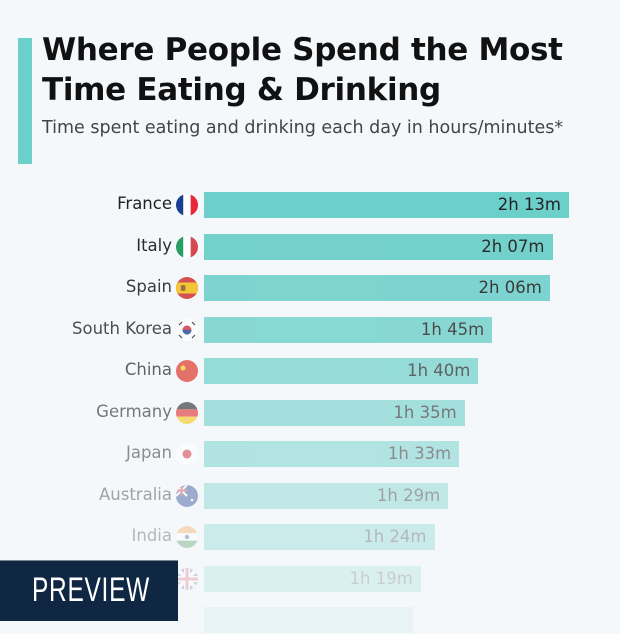  I want to click on bar-united-kingdom: 1h 19m, so click(312, 578).